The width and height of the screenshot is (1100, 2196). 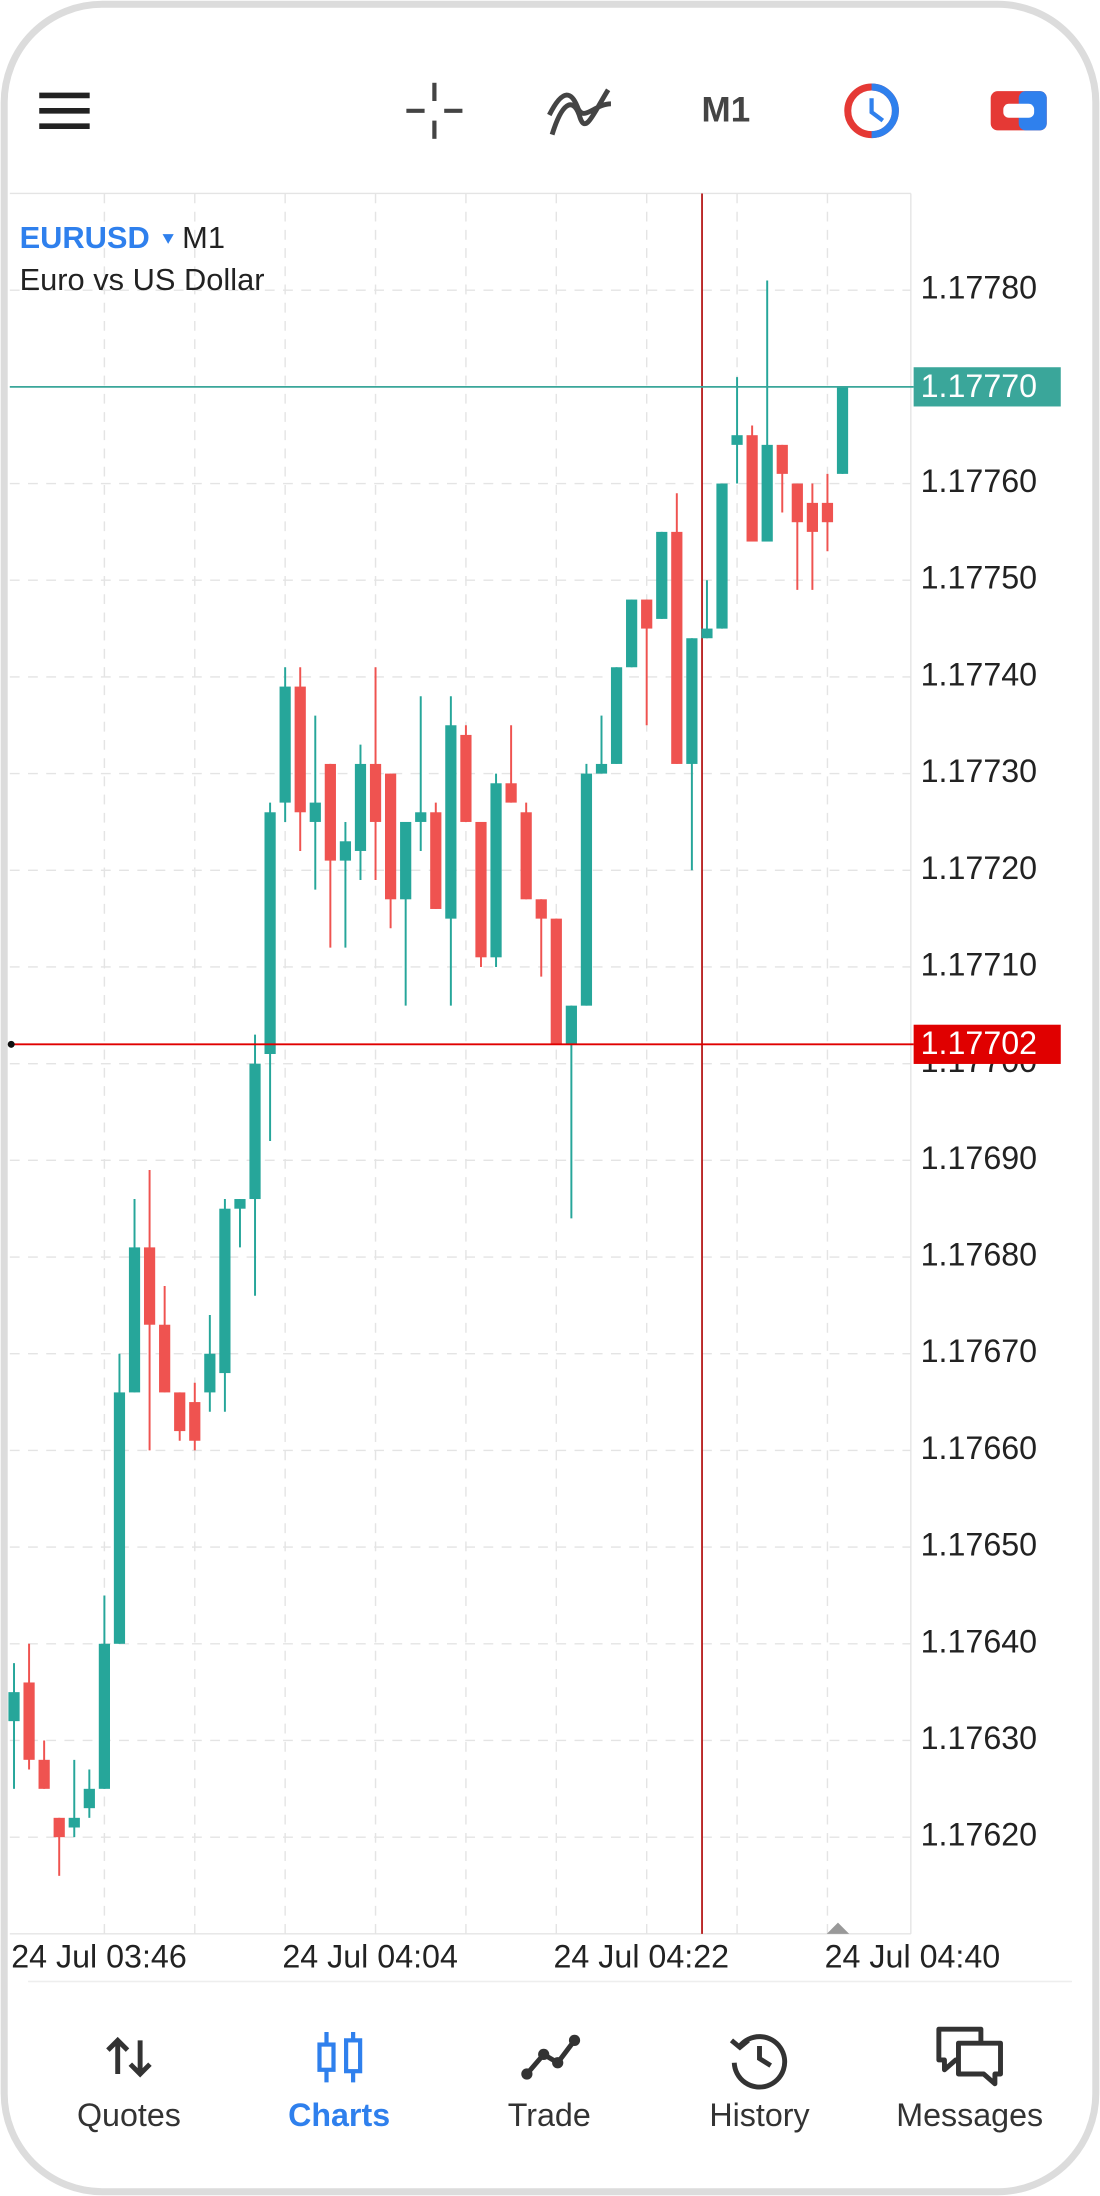 What do you see at coordinates (979, 1158) in the screenshot?
I see `y-tick-label: 1.17690` at bounding box center [979, 1158].